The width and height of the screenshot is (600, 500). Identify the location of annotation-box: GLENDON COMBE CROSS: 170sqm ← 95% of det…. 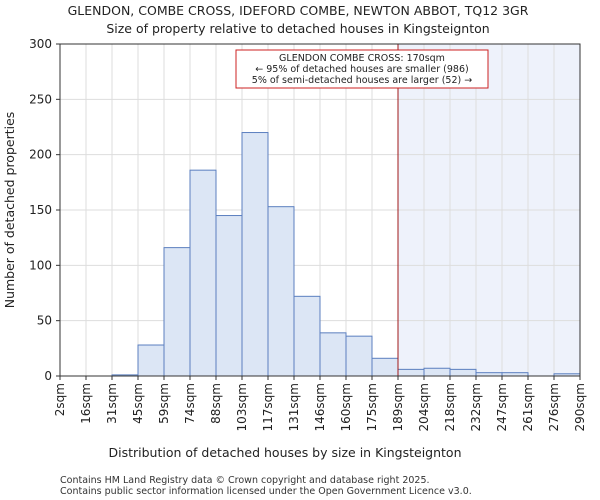
(362, 69).